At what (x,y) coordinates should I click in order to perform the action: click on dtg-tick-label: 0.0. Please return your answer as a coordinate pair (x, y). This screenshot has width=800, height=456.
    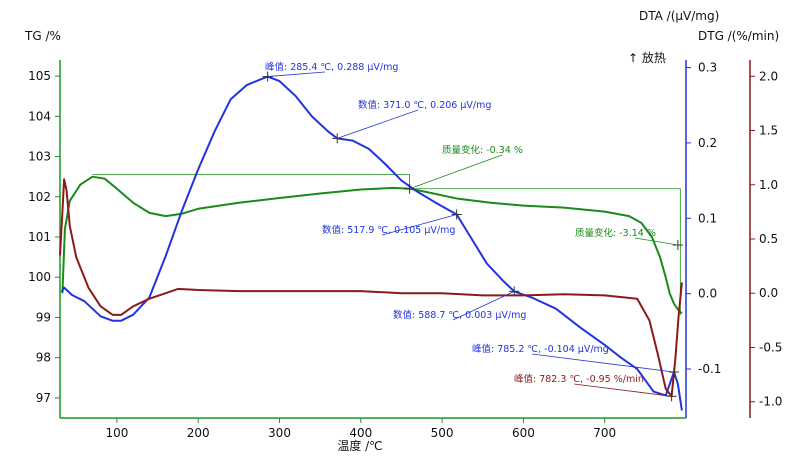
    Looking at the image, I should click on (768, 293).